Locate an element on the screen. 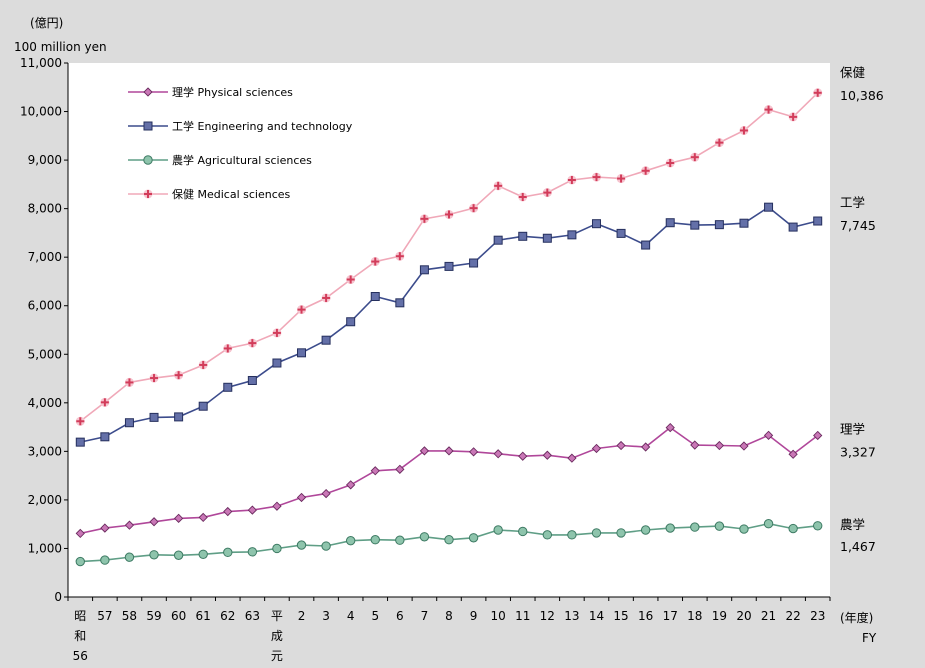  x-tick-label: 10 is located at coordinates (498, 616).